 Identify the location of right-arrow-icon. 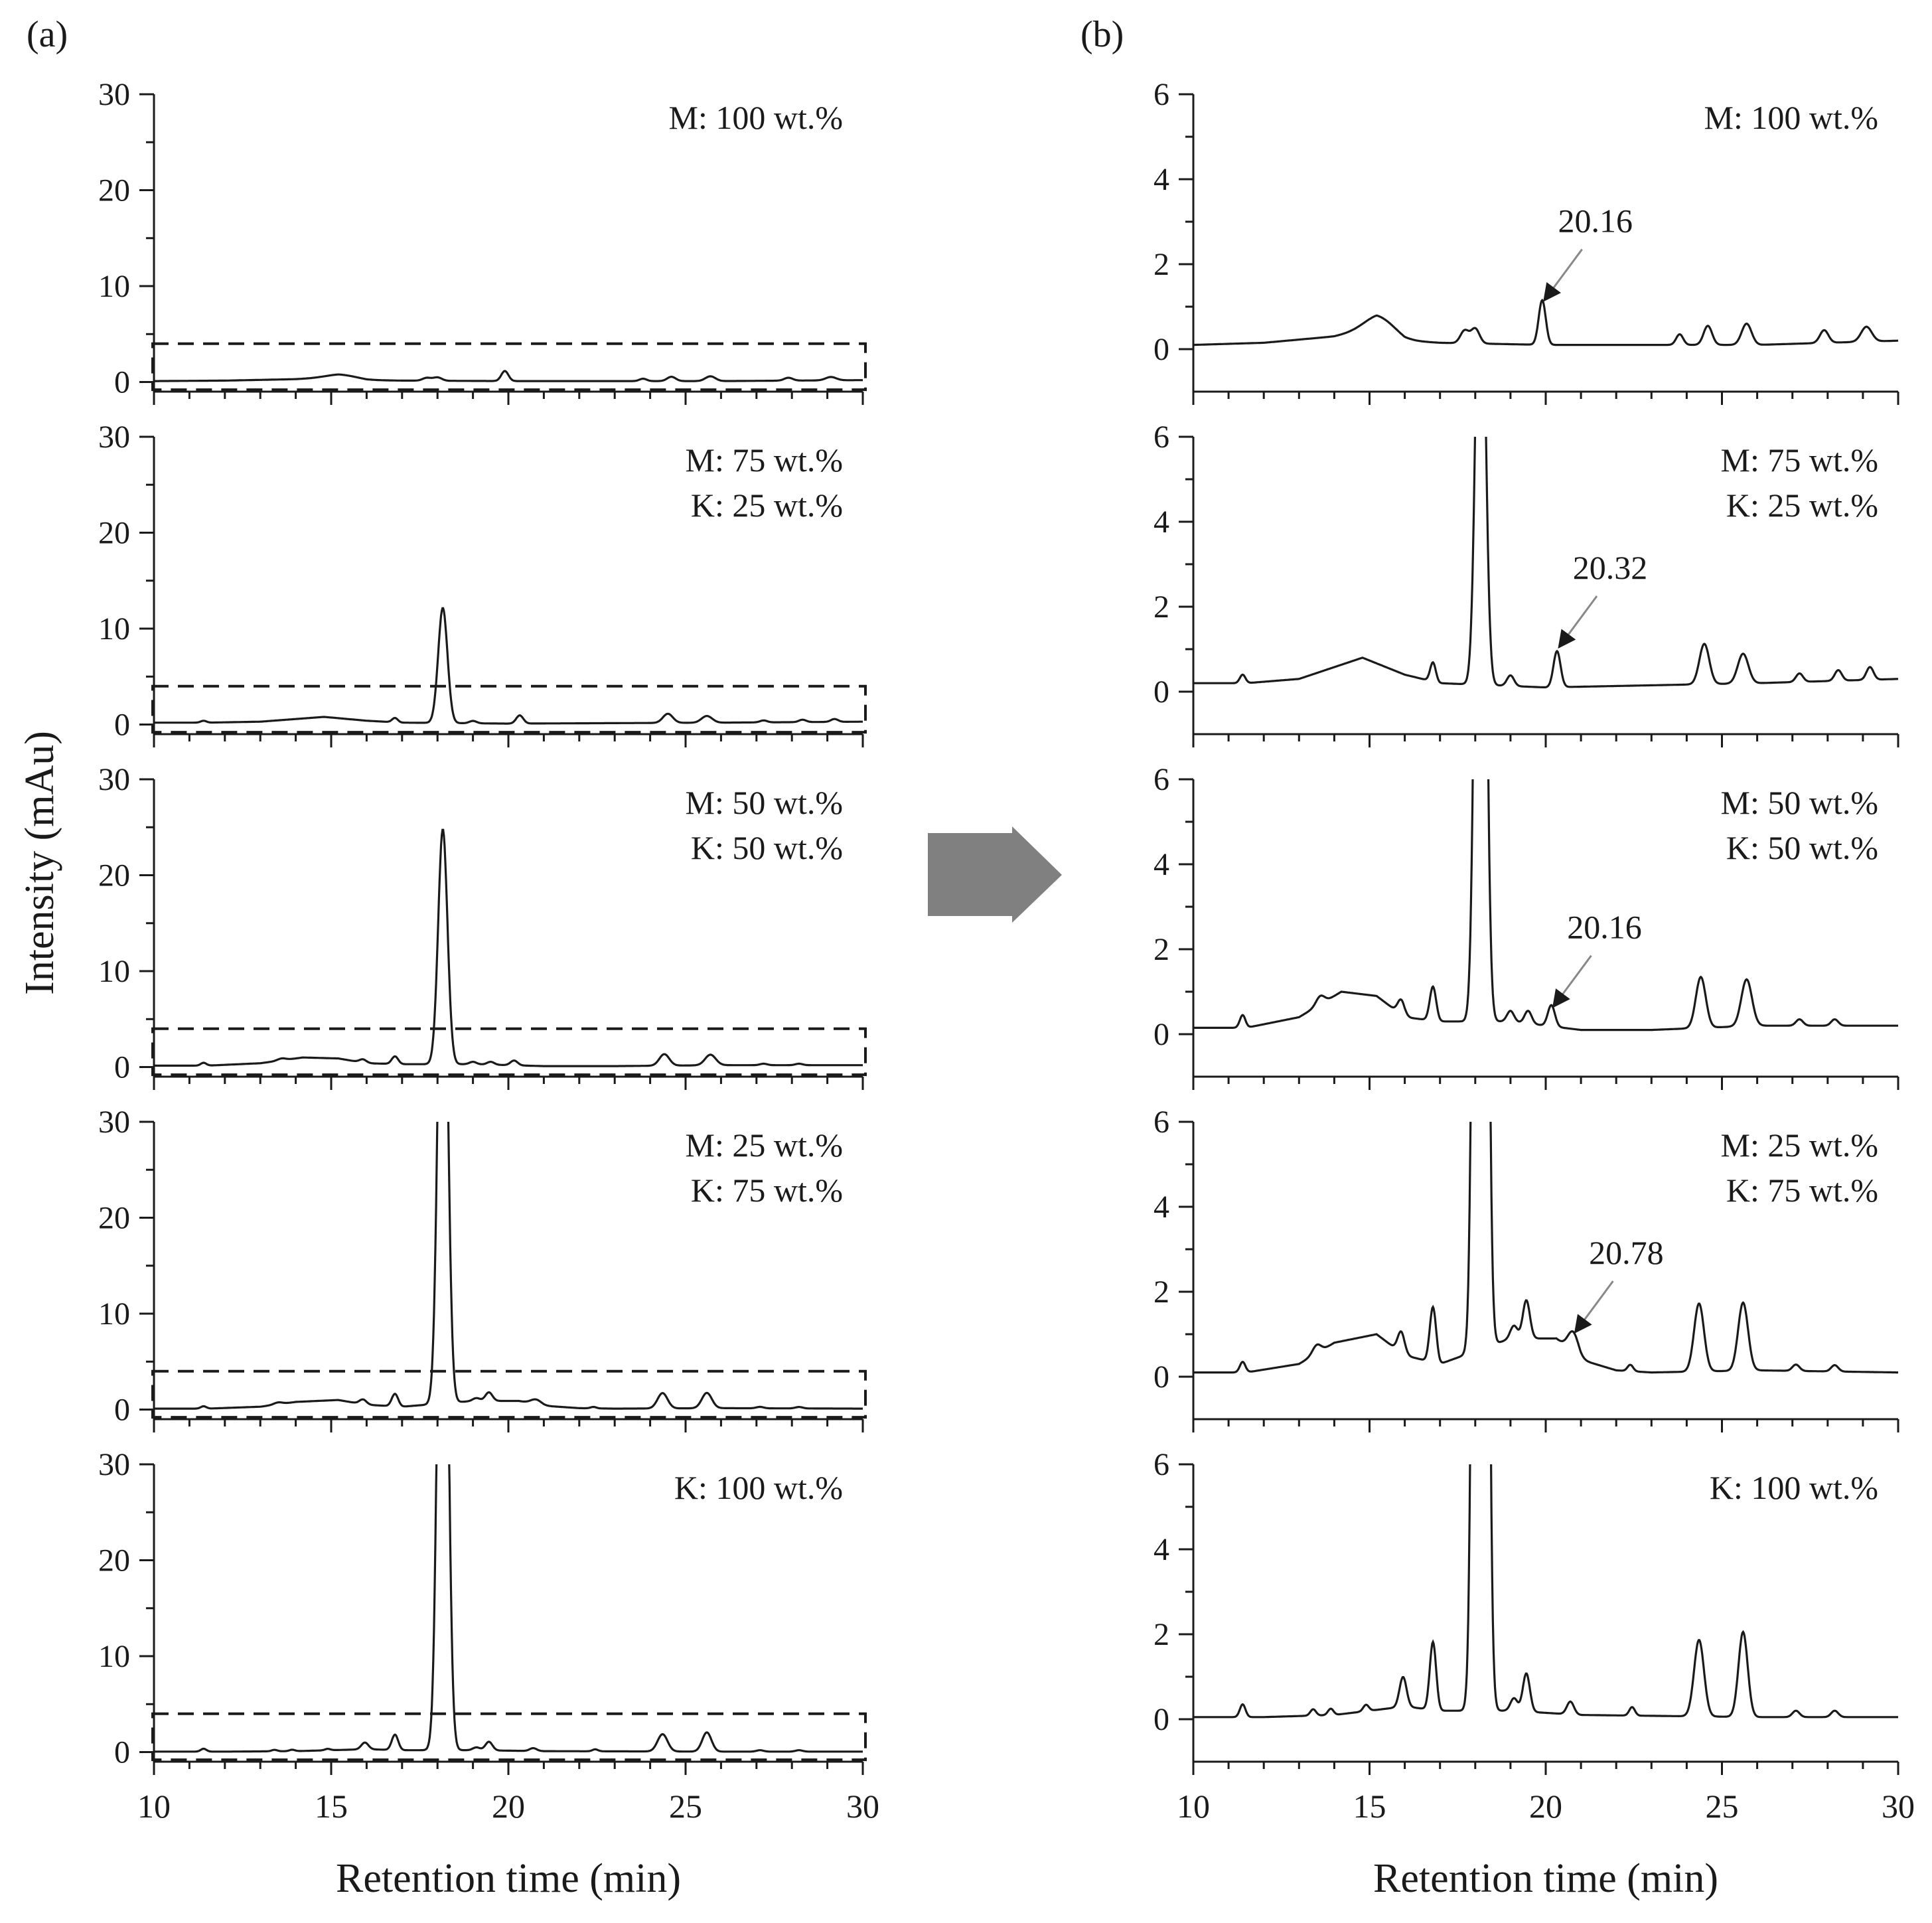
(995, 874).